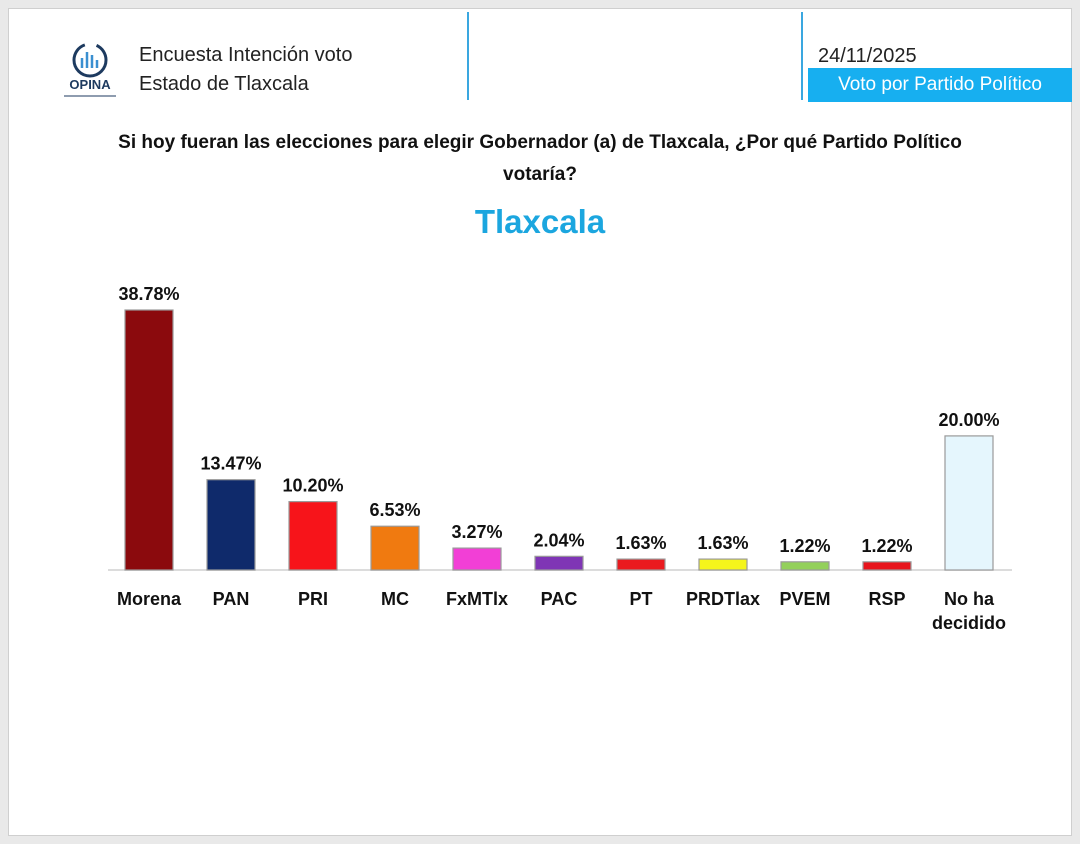 The image size is (1080, 844). I want to click on data-label: 38.78%, so click(148, 294).